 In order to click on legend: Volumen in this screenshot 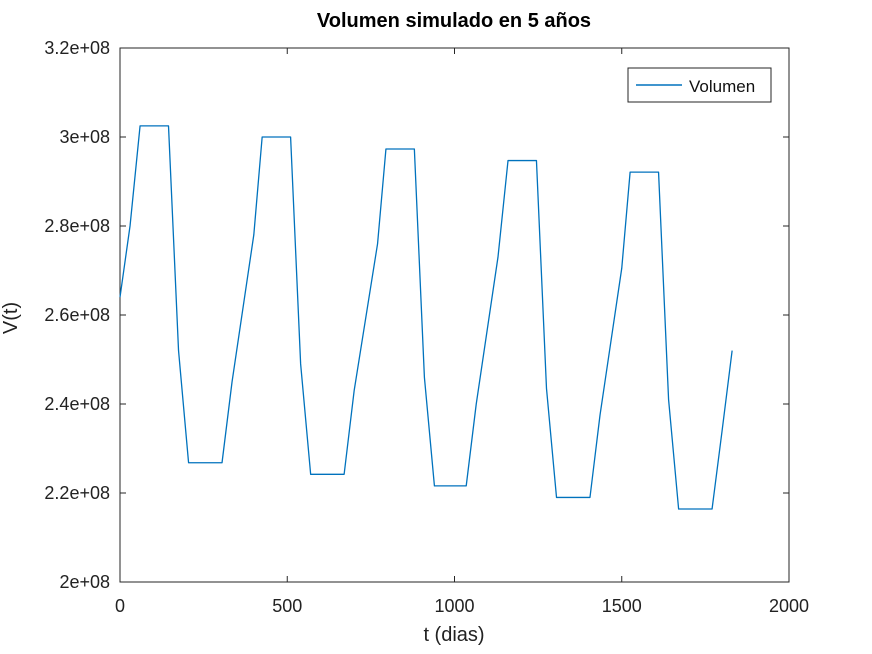, I will do `click(699, 85)`.